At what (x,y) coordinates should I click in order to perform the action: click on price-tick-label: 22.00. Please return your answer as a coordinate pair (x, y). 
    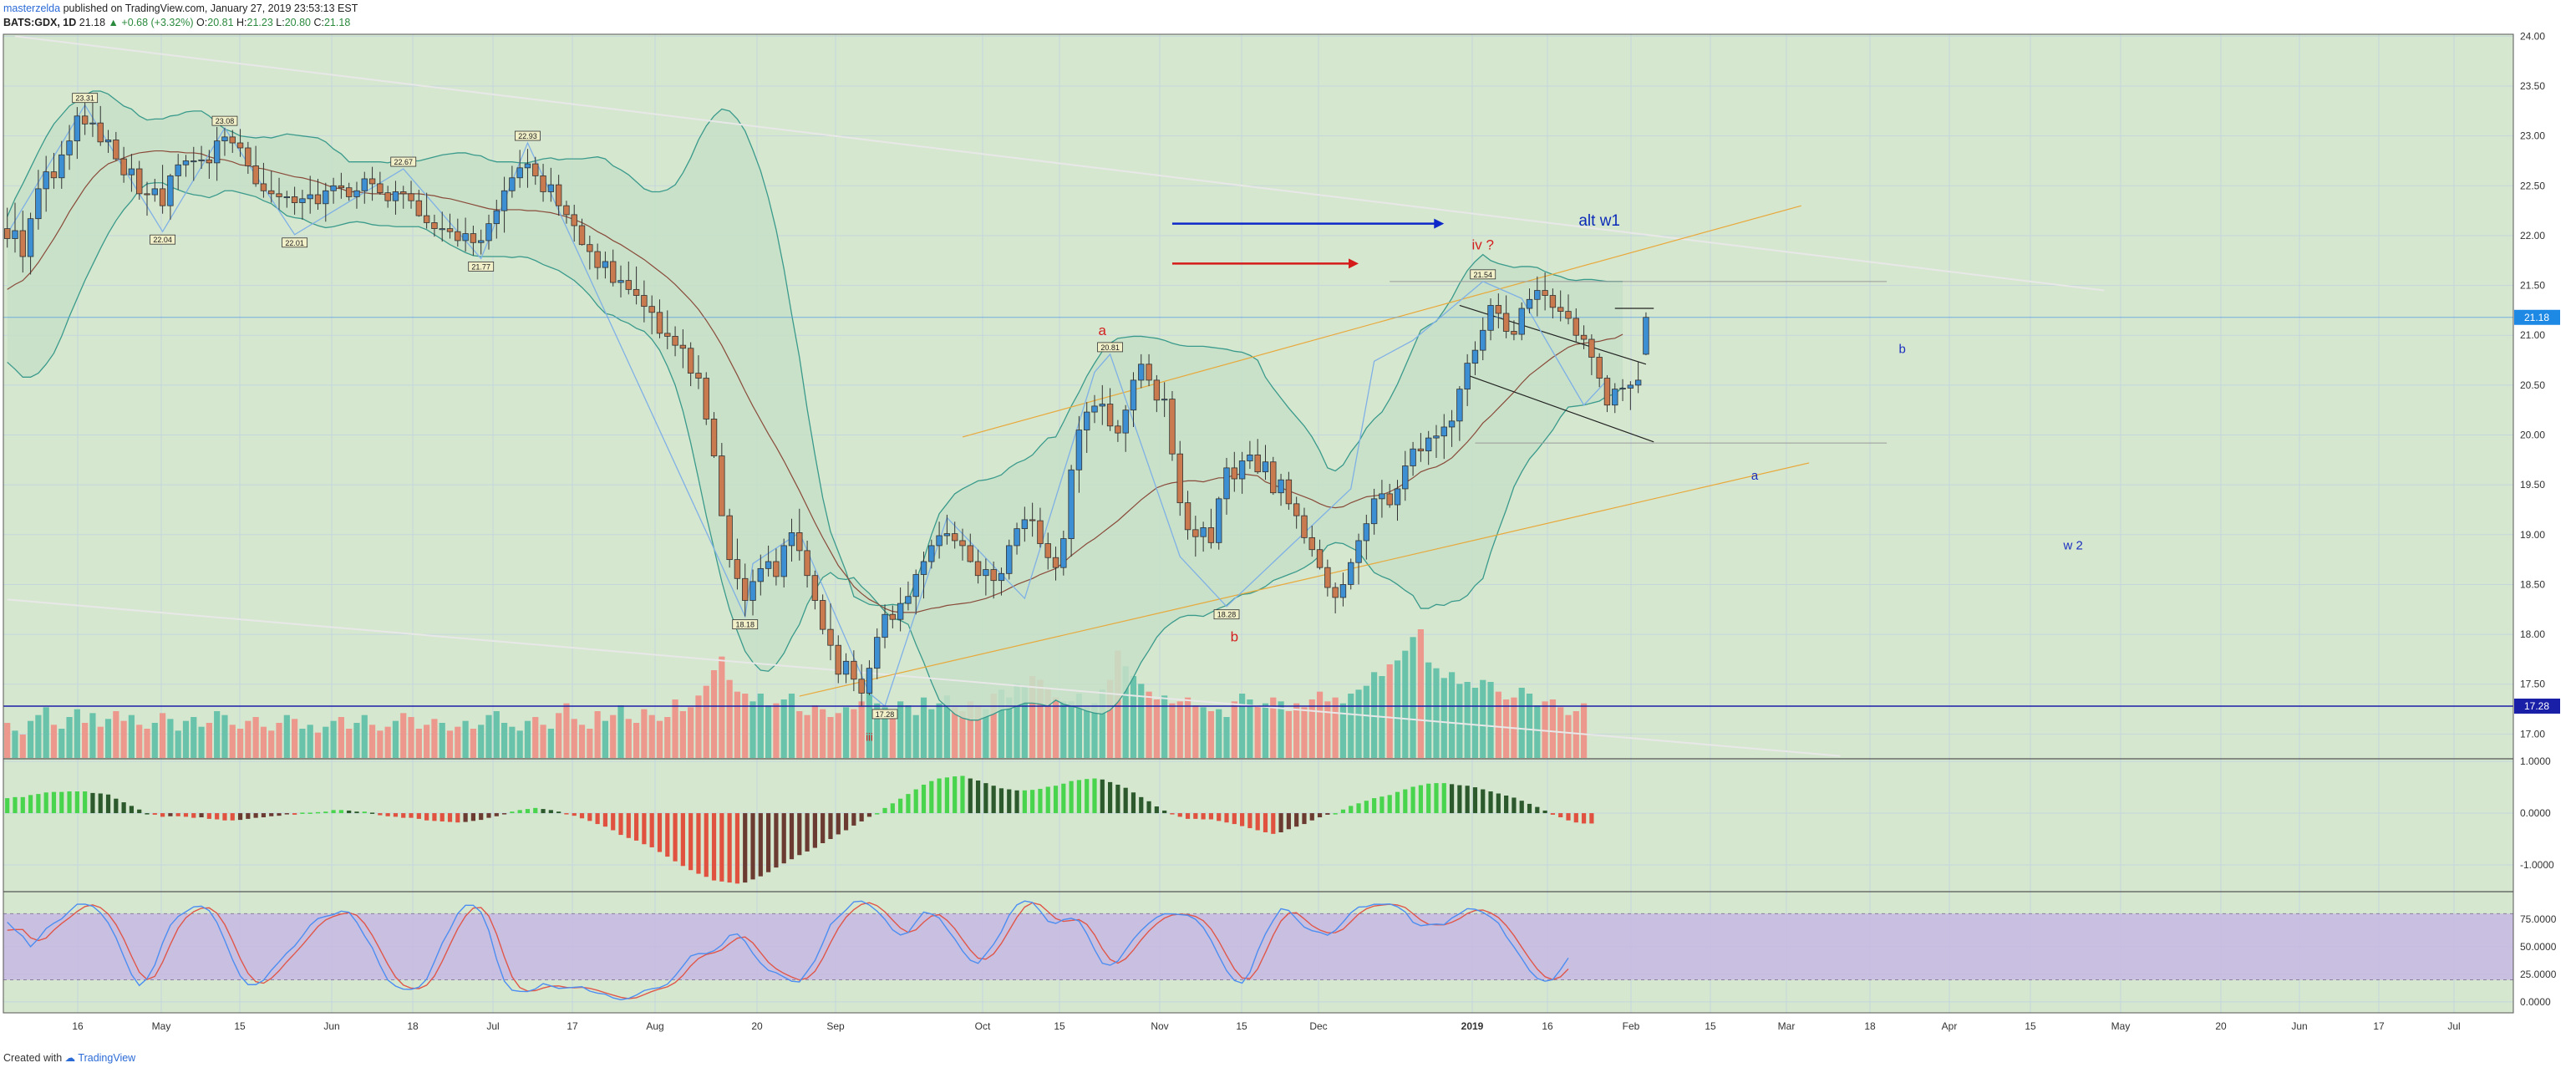
    Looking at the image, I should click on (2532, 236).